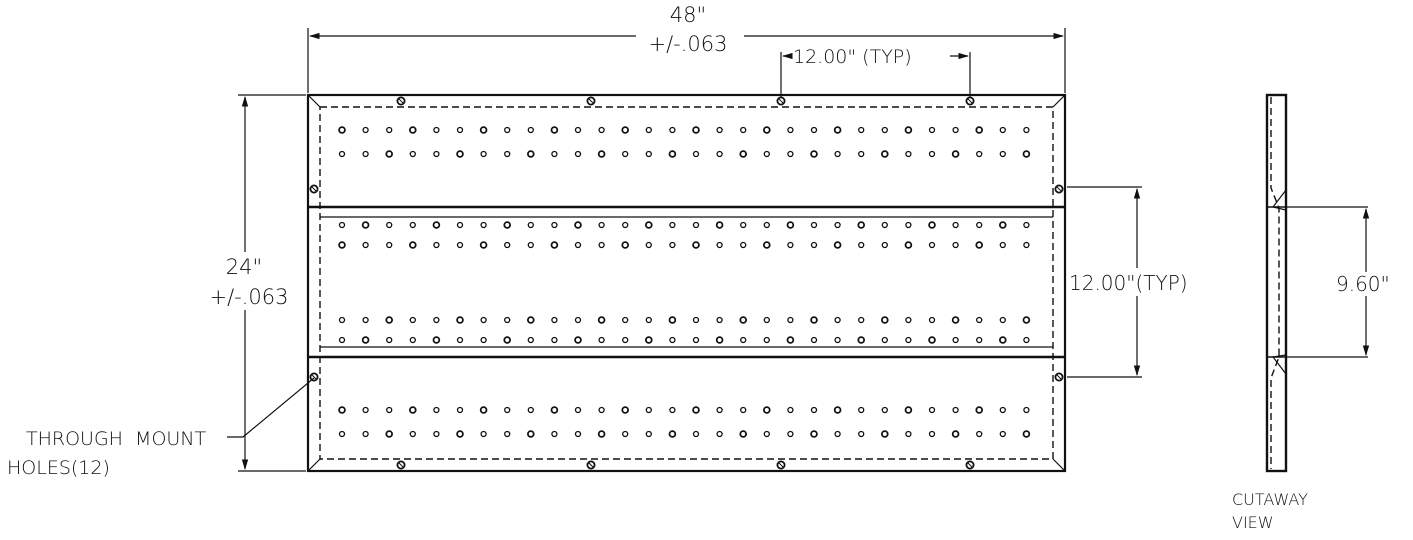  Describe the element at coordinates (244, 267) in the screenshot. I see `height-label: 24"` at that location.